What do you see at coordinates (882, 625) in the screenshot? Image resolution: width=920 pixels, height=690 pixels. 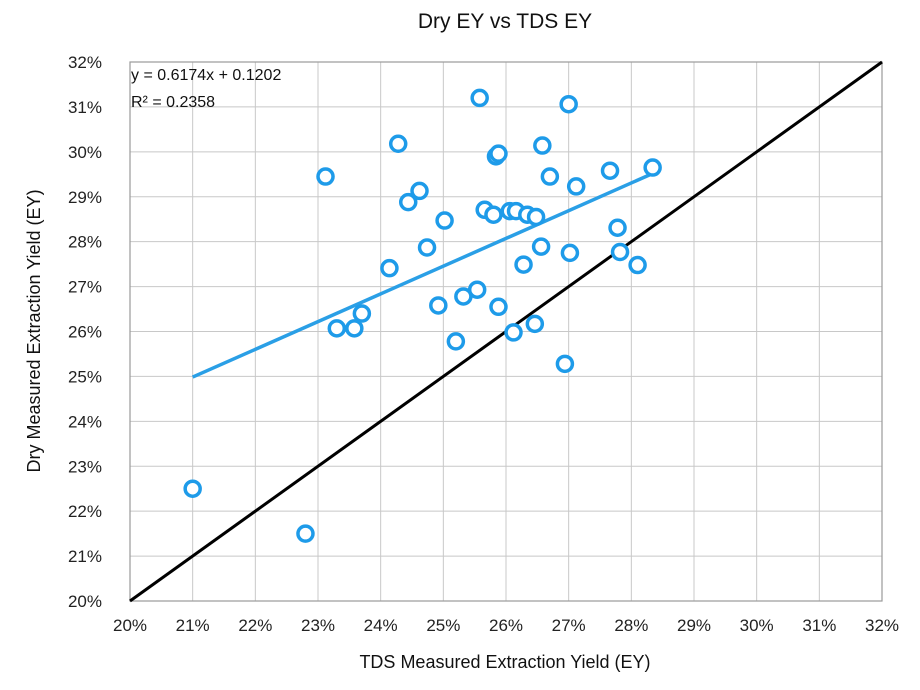 I see `x-tick-label: 32%` at bounding box center [882, 625].